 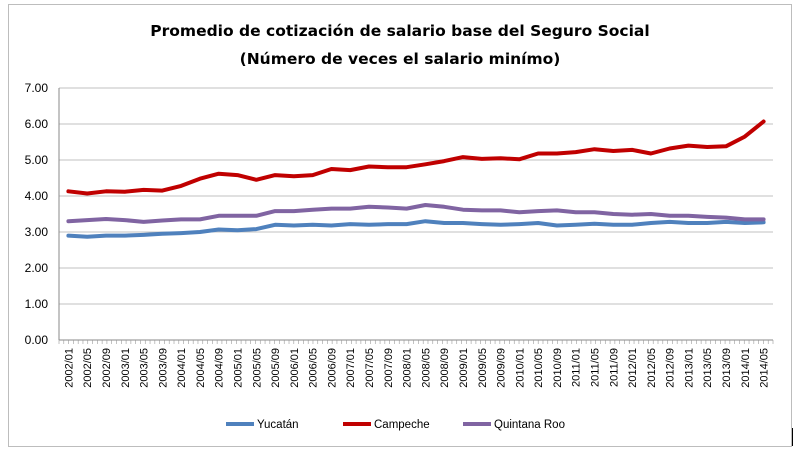 I want to click on series-line-yucatán, so click(x=416, y=229).